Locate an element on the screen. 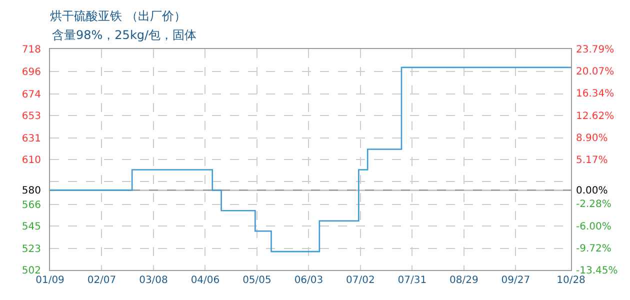  y-tick-label: 631 is located at coordinates (31, 139).